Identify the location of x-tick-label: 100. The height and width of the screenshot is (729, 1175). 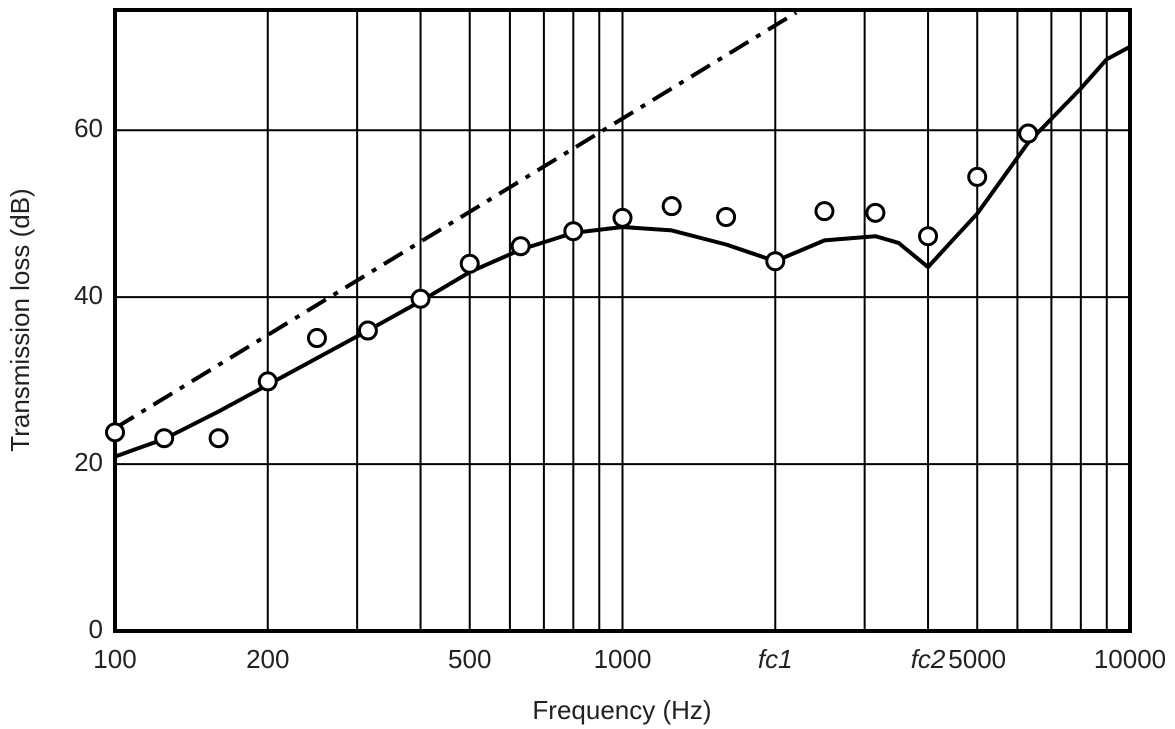
(114, 659).